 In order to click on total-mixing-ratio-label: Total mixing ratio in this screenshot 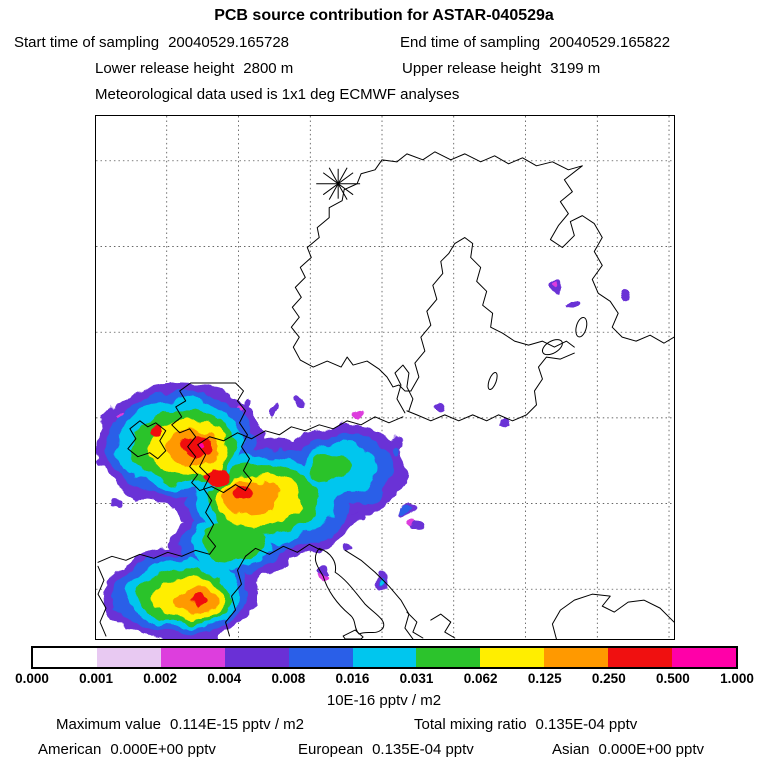, I will do `click(470, 724)`.